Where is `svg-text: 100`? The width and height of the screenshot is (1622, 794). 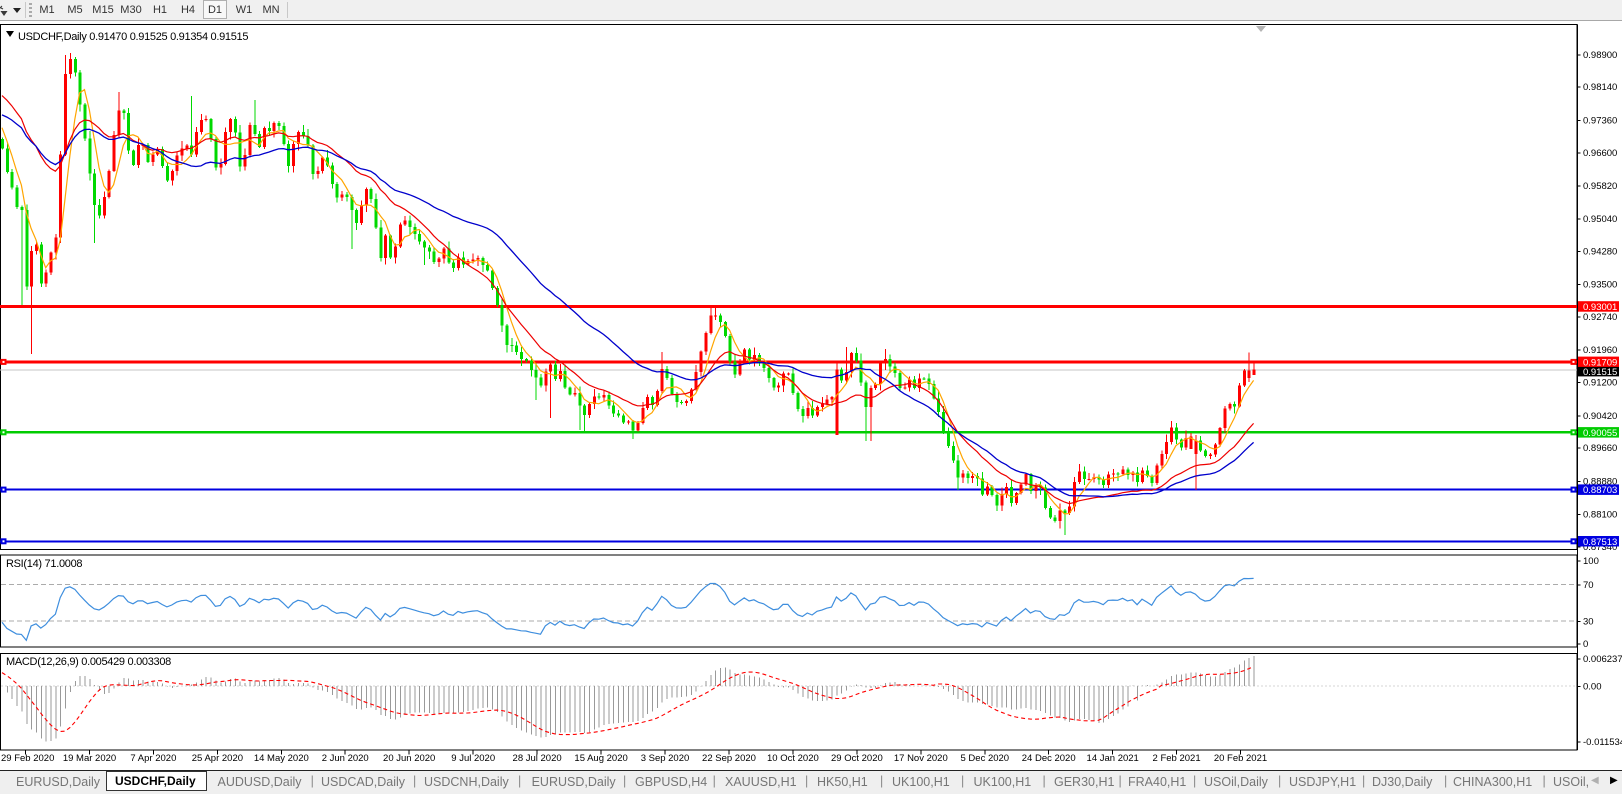 svg-text: 100 is located at coordinates (1591, 561).